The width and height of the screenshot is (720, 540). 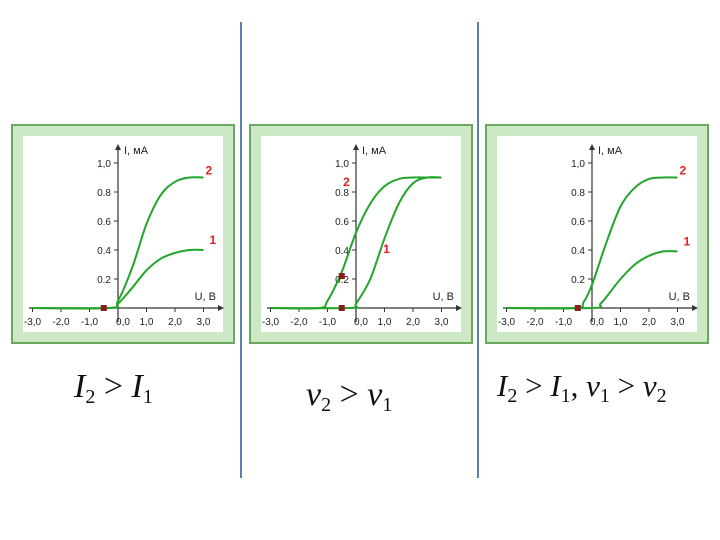 What do you see at coordinates (387, 405) in the screenshot?
I see `caption-2-b-sub: 1` at bounding box center [387, 405].